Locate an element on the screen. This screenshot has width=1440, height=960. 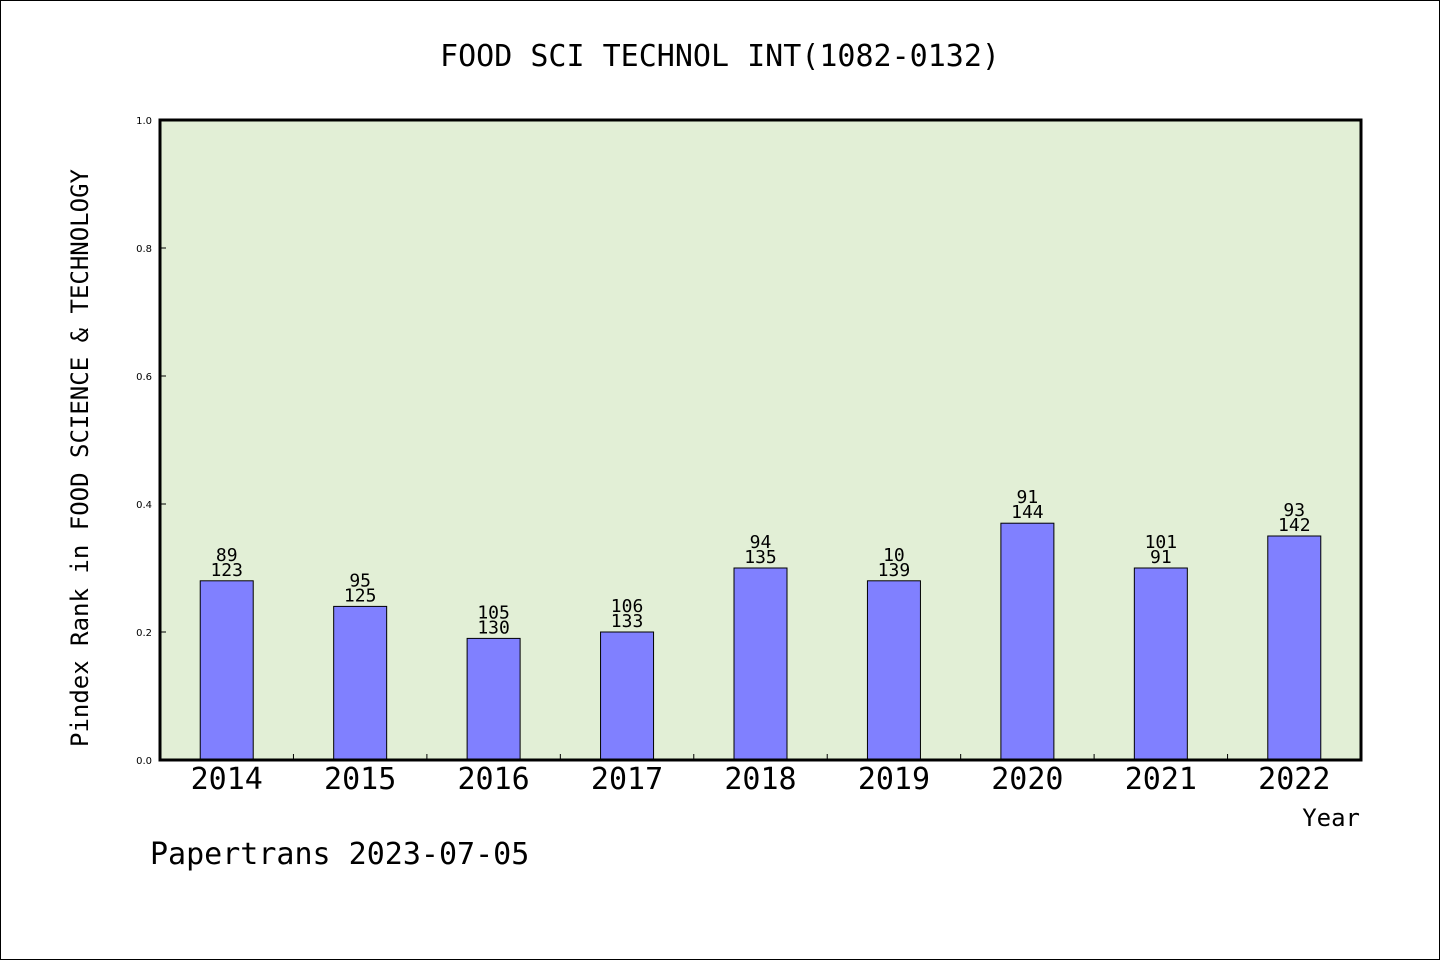
data-label-bottom: 130 is located at coordinates (493, 627).